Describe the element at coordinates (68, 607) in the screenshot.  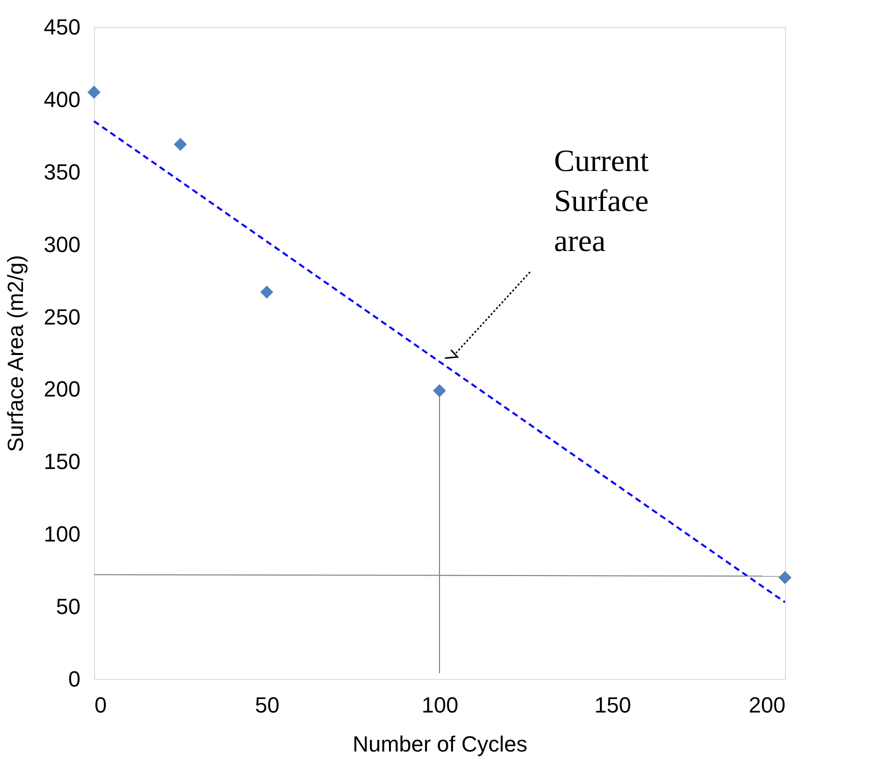
I see `y-tick-label: 50` at that location.